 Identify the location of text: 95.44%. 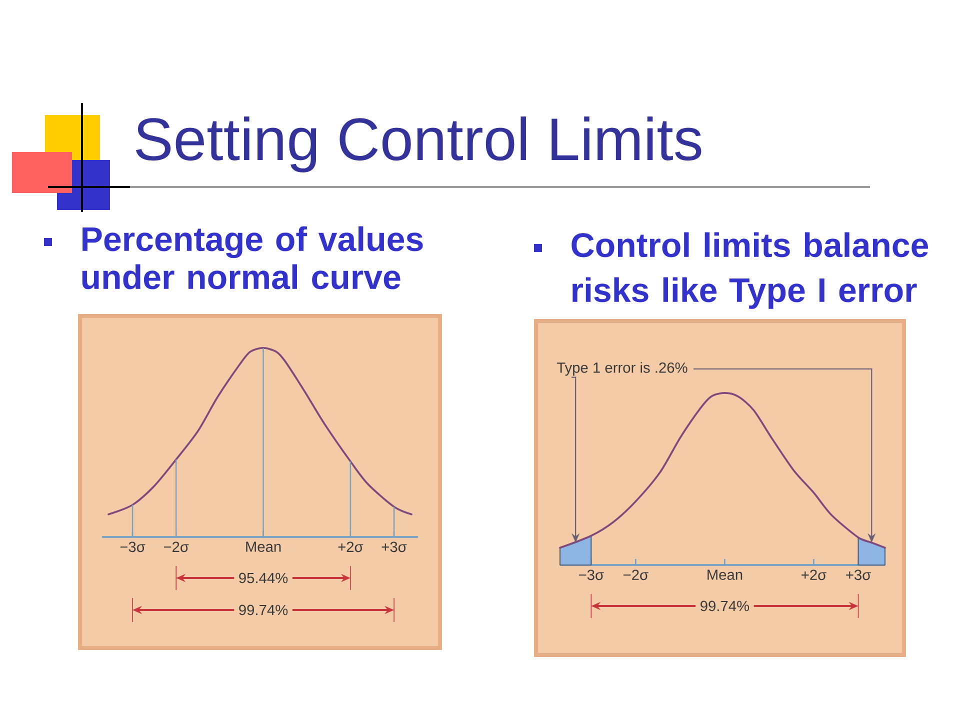
(263, 578).